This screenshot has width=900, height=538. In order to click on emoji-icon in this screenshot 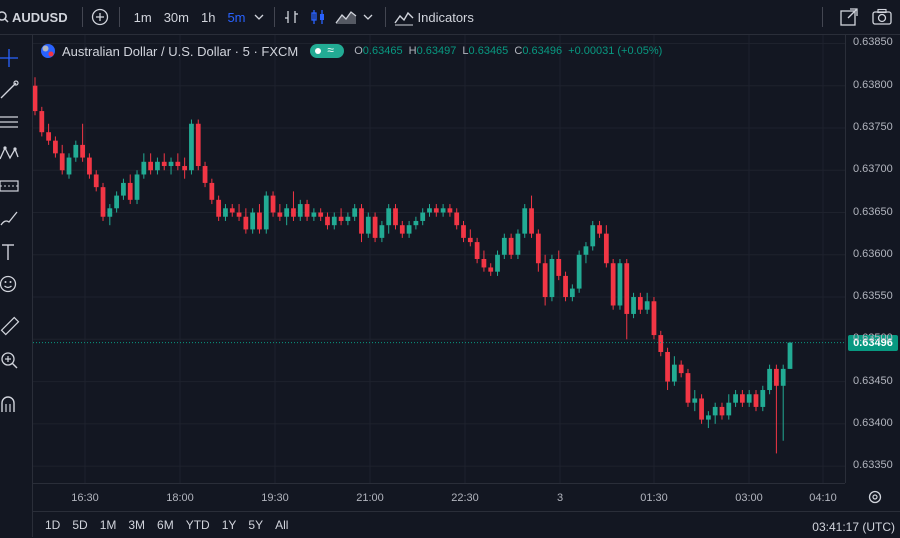, I will do `click(10, 284)`.